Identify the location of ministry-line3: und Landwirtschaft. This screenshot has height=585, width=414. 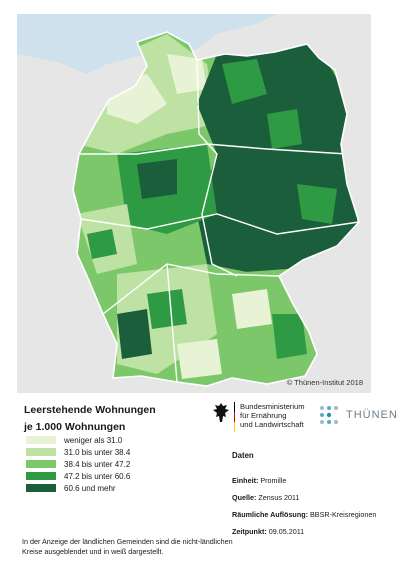
(272, 424).